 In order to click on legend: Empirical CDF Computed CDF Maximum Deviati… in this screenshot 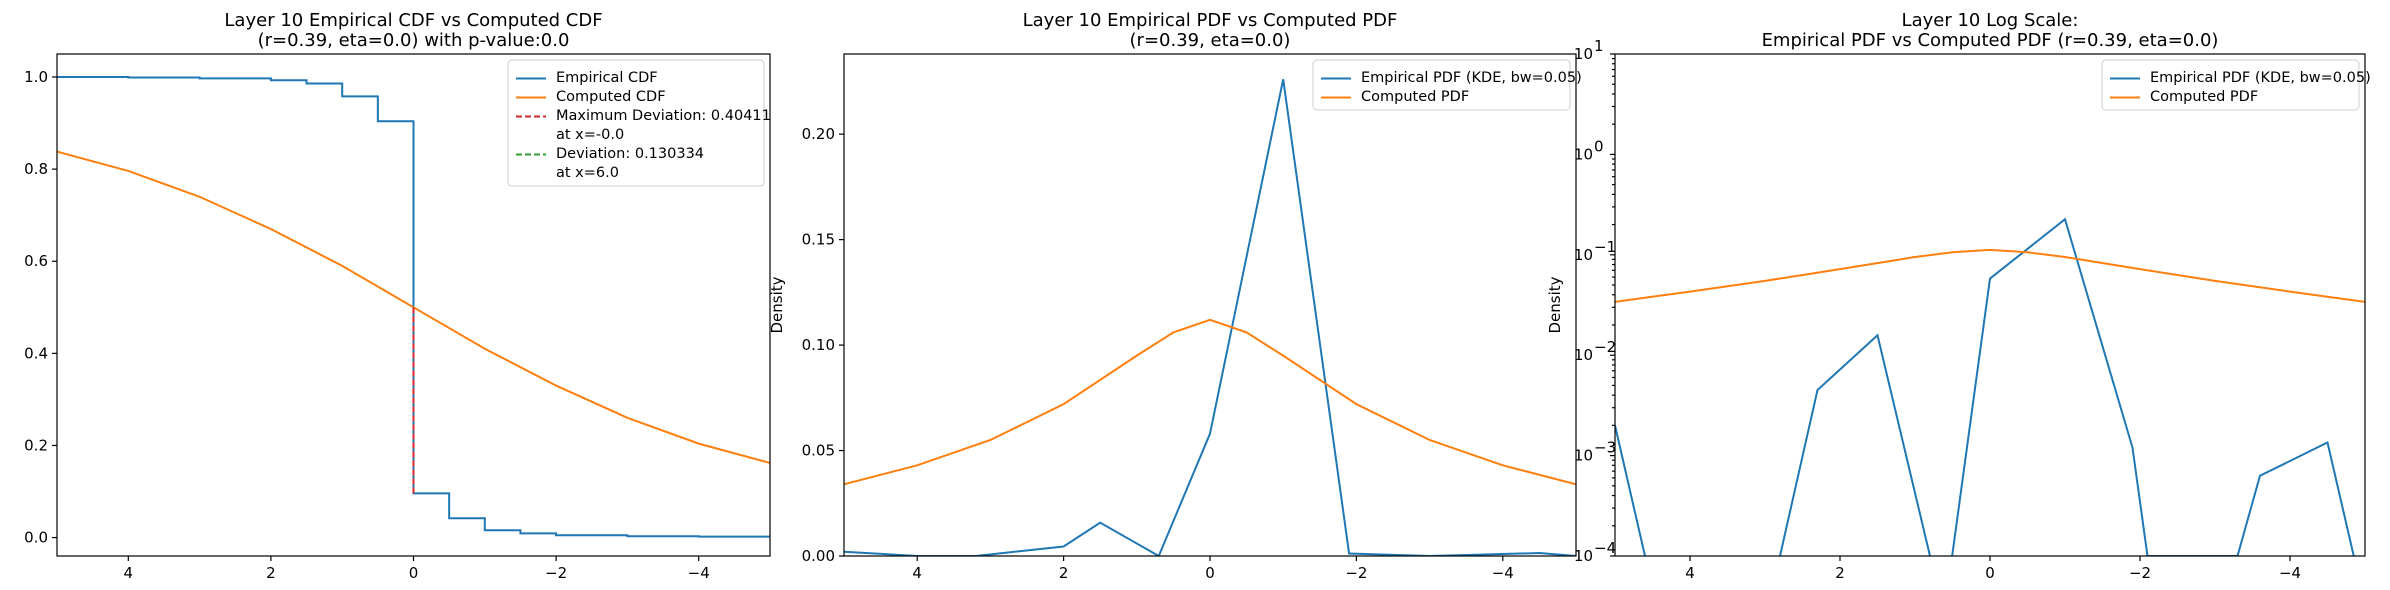, I will do `click(639, 123)`.